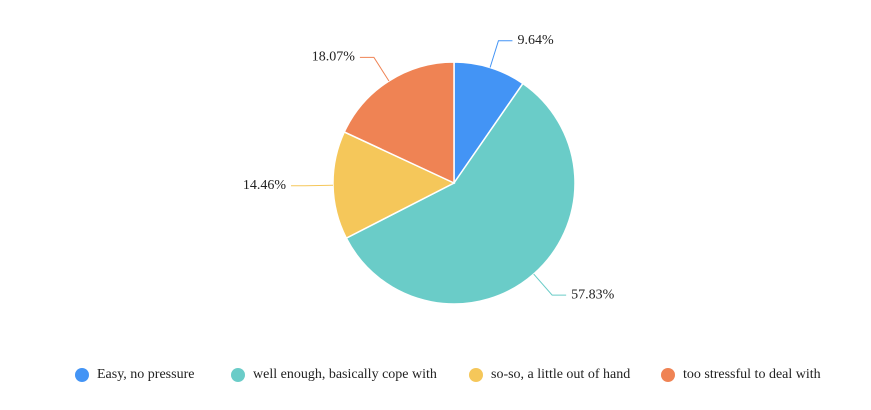 This screenshot has width=871, height=410. What do you see at coordinates (560, 374) in the screenshot?
I see `legend-label: so-so, a little out of hand` at bounding box center [560, 374].